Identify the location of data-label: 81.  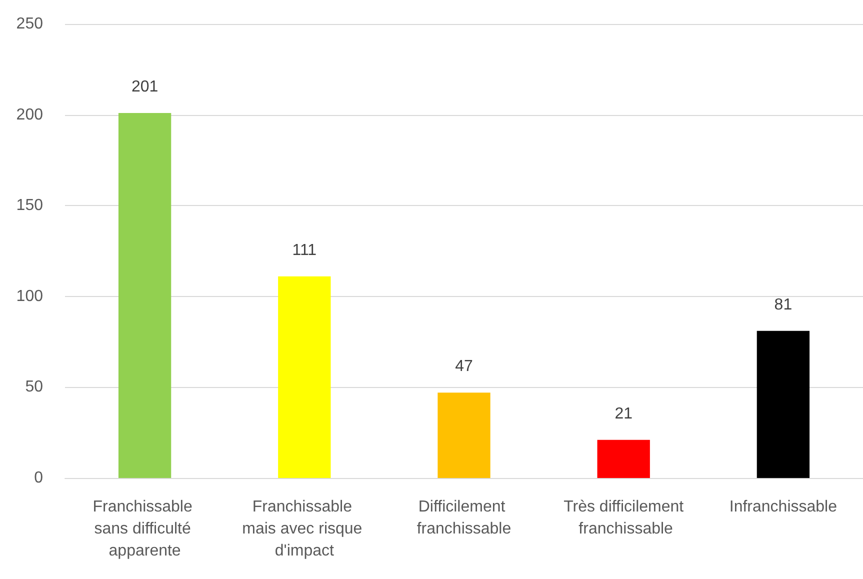
(783, 305).